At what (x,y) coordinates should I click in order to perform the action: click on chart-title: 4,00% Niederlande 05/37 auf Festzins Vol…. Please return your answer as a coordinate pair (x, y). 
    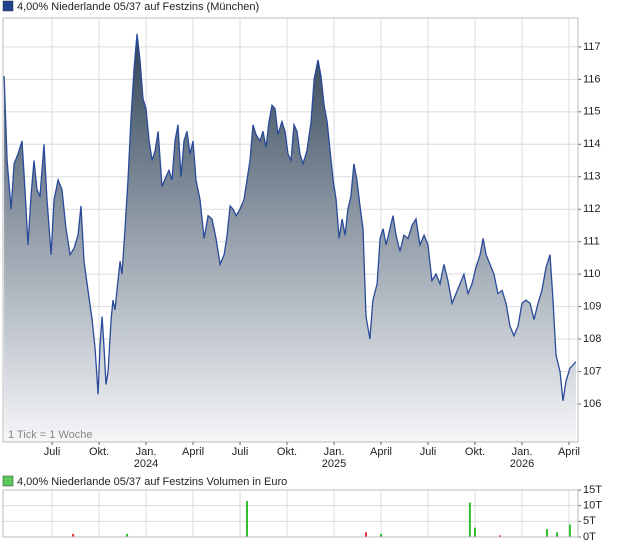
    Looking at the image, I should click on (152, 482).